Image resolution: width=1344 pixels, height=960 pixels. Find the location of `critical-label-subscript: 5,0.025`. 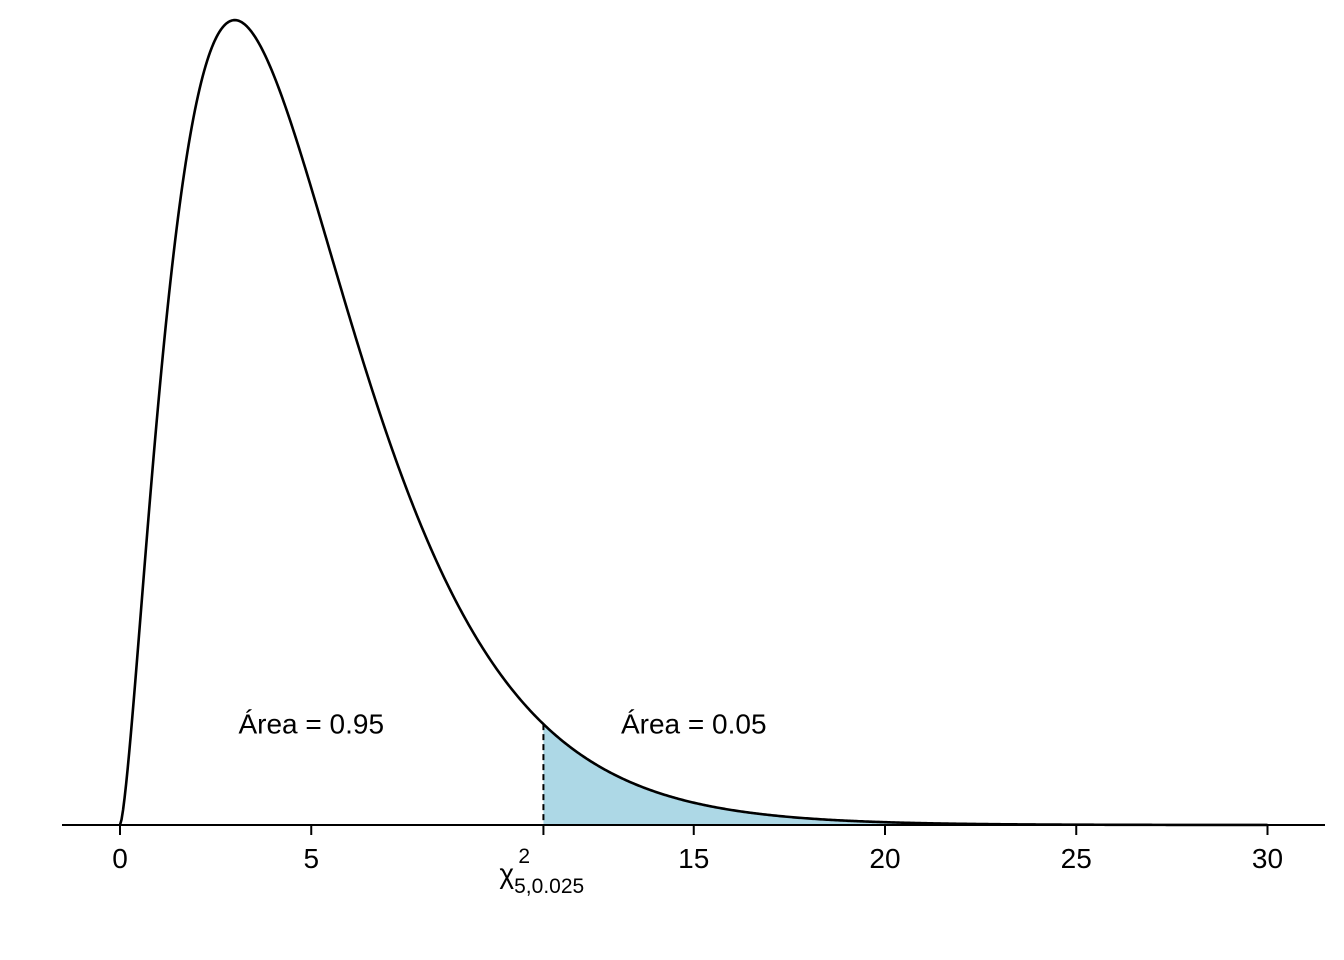

critical-label-subscript: 5,0.025 is located at coordinates (549, 886).